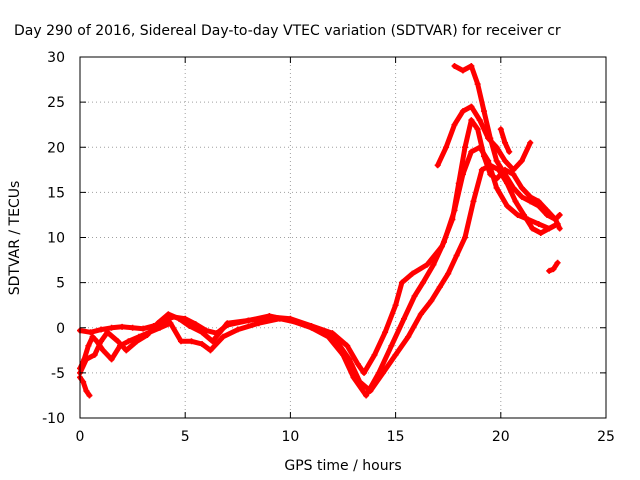 Image resolution: width=640 pixels, height=480 pixels. What do you see at coordinates (185, 437) in the screenshot?
I see `x-tick-label: 5` at bounding box center [185, 437].